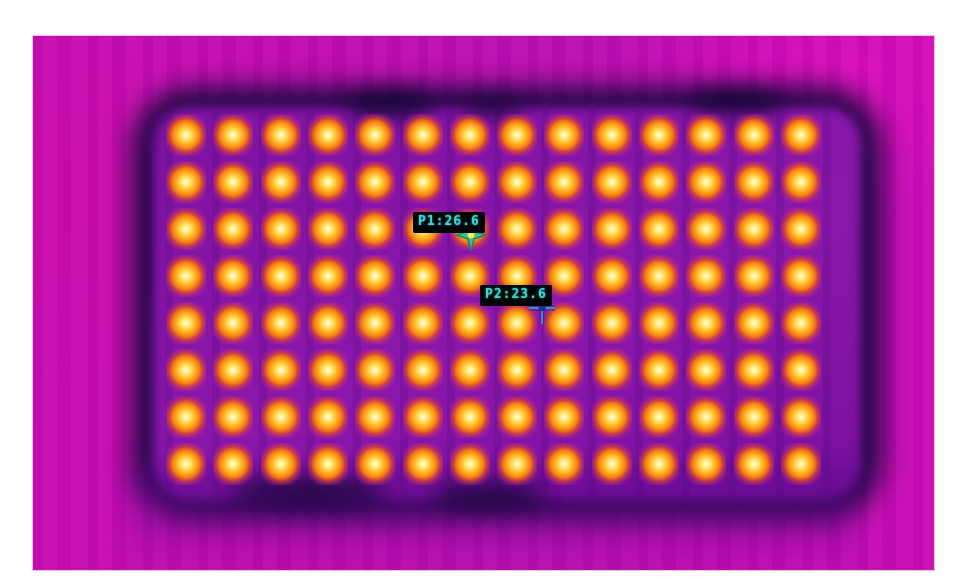 This screenshot has width=964, height=588. I want to click on marker-p1-readout: P1:26.6, so click(449, 223).